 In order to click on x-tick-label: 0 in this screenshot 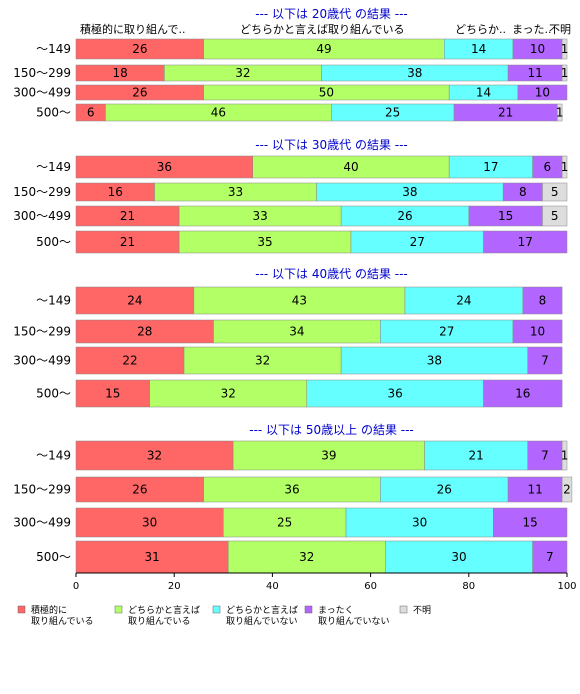, I will do `click(76, 586)`.